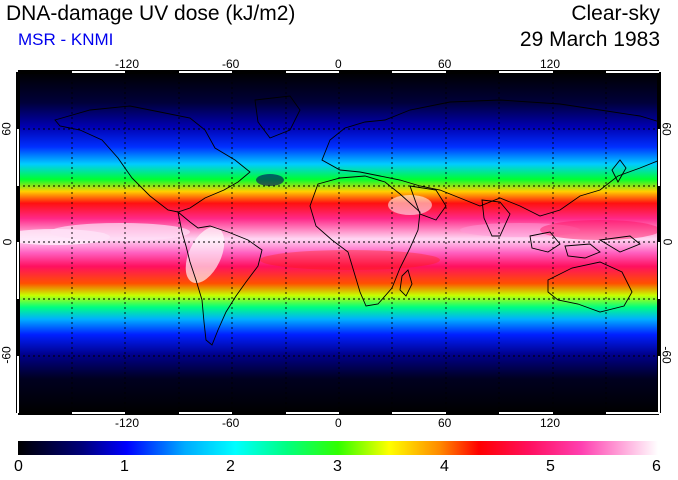  What do you see at coordinates (666, 355) in the screenshot?
I see `lat-tick-right: -60` at bounding box center [666, 355].